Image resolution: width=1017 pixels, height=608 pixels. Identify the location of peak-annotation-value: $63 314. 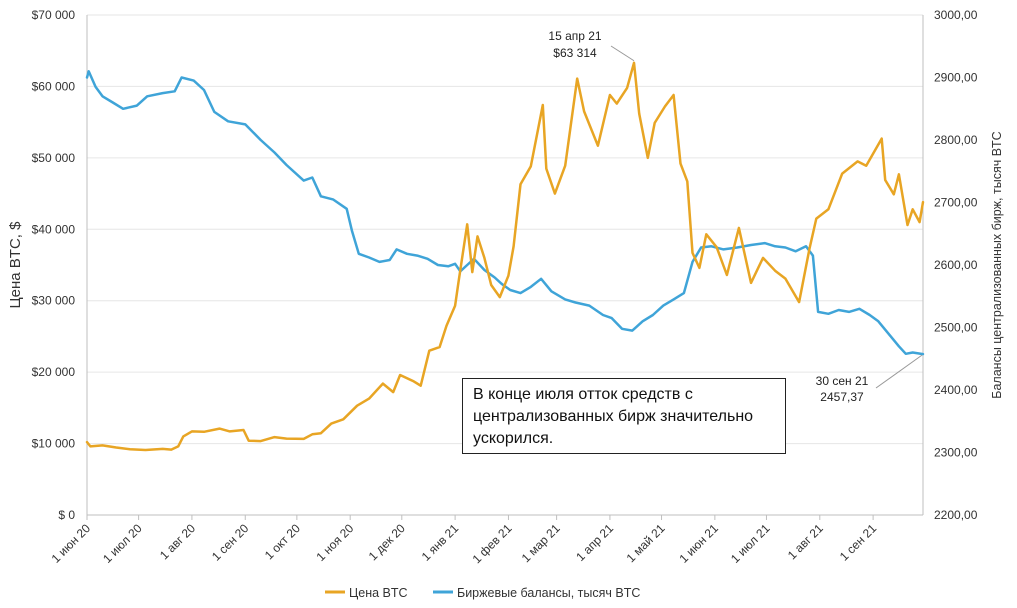
(575, 53).